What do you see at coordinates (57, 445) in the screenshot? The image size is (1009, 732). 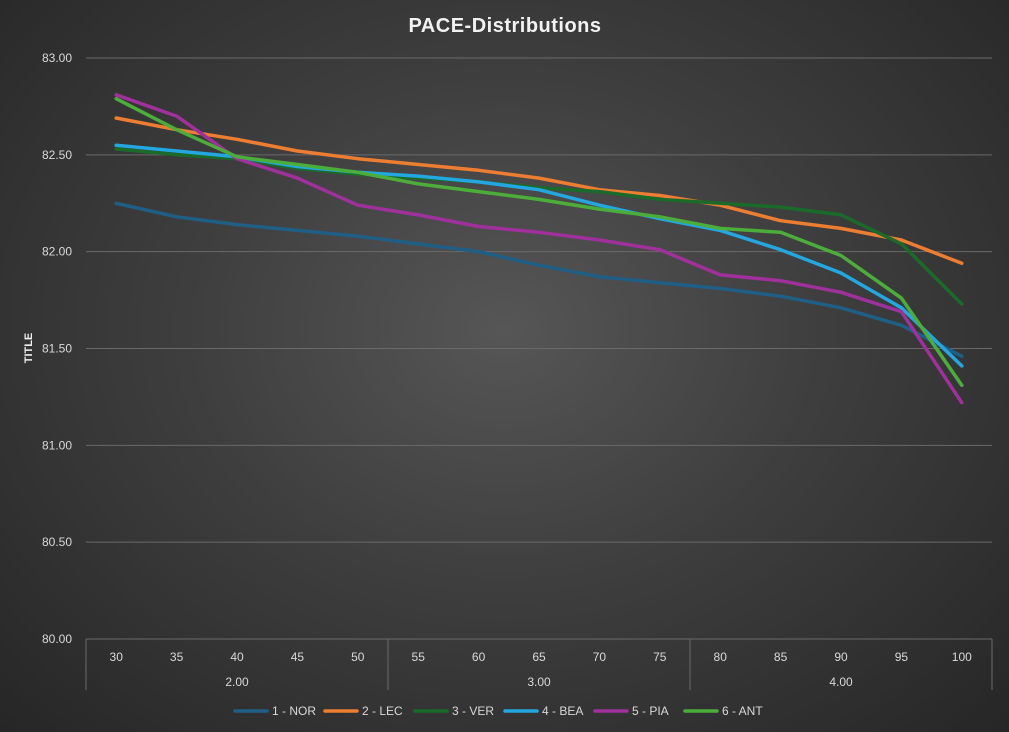 I see `y-tick-label: 81.00` at bounding box center [57, 445].